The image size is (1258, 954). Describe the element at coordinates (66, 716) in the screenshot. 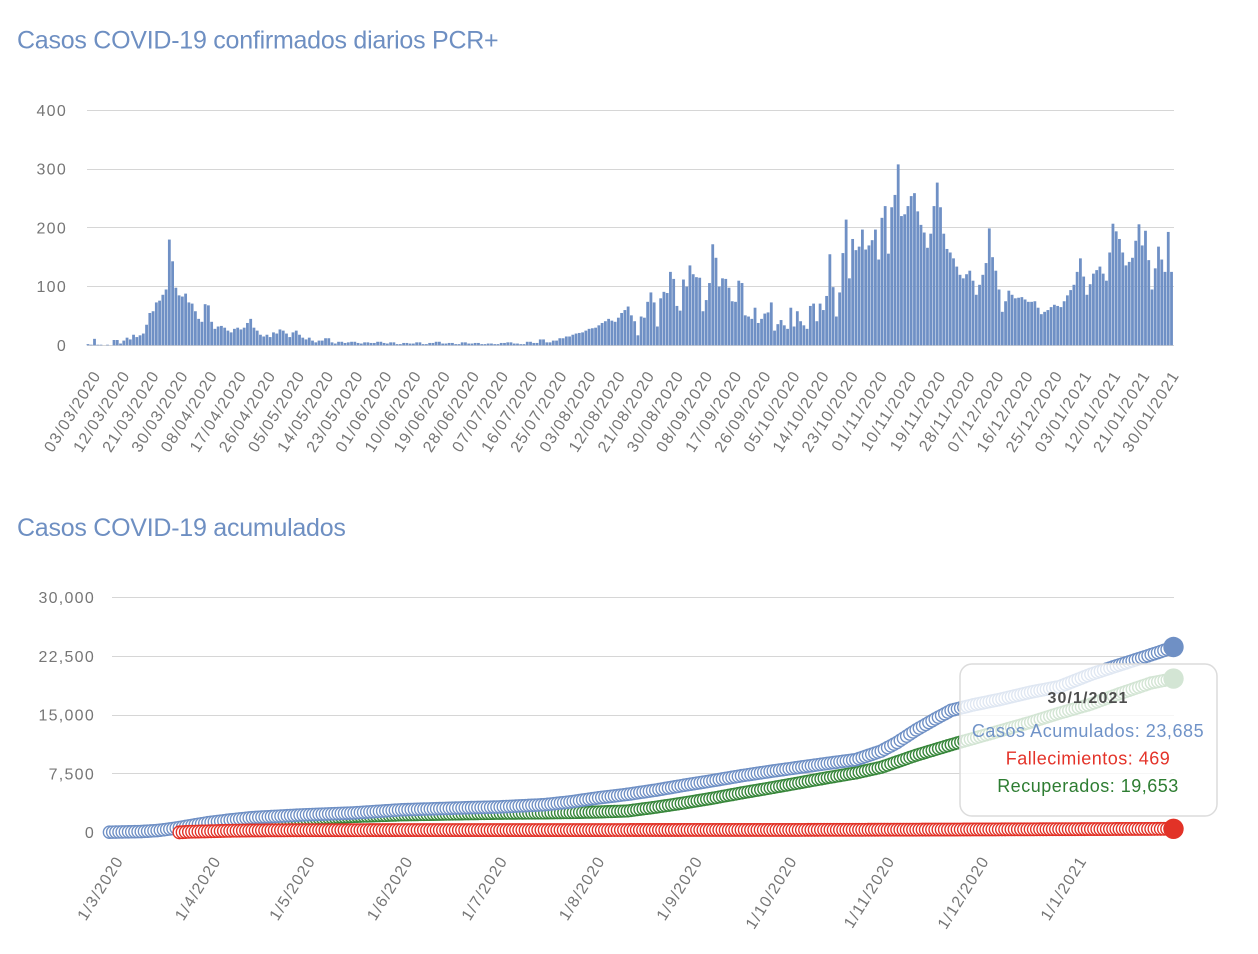

I see `svg-text: 15,000` at that location.